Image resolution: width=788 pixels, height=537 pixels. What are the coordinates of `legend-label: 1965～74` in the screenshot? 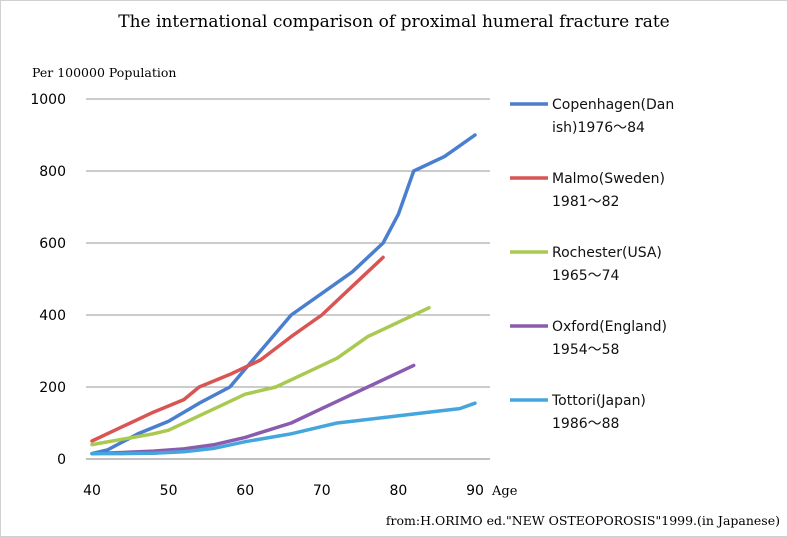 It's located at (586, 276).